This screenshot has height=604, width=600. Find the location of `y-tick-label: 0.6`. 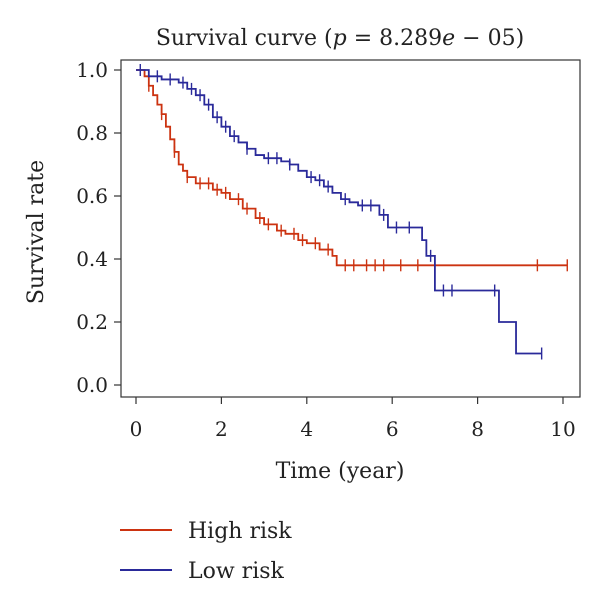

y-tick-label: 0.6 is located at coordinates (92, 196).